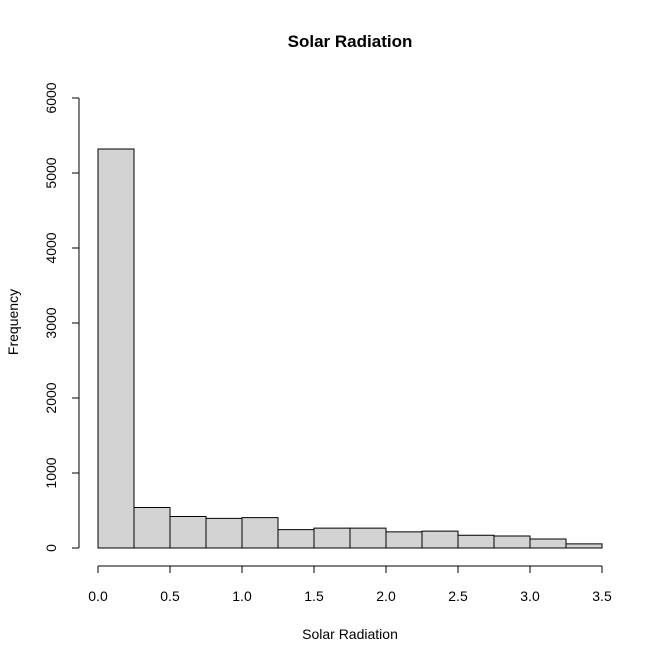 The height and width of the screenshot is (664, 664). Describe the element at coordinates (51, 472) in the screenshot. I see `y-tick-label: 1000` at that location.